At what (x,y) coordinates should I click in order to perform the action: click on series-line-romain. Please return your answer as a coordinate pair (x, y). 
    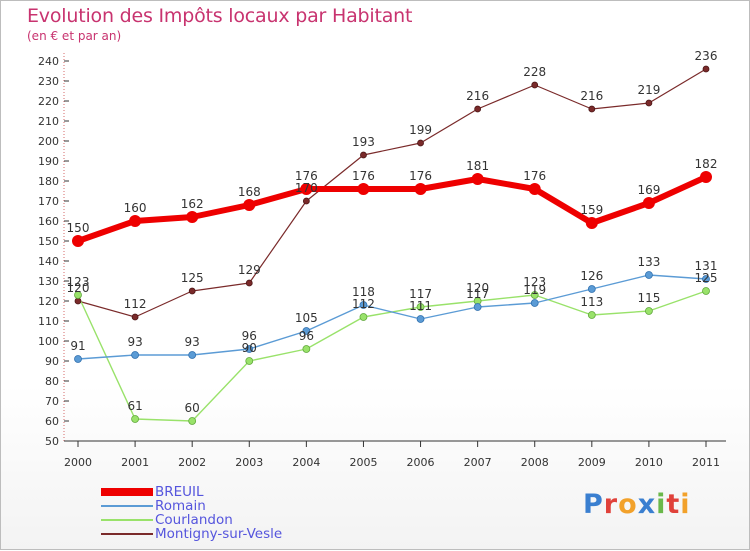
    Looking at the image, I should click on (392, 317).